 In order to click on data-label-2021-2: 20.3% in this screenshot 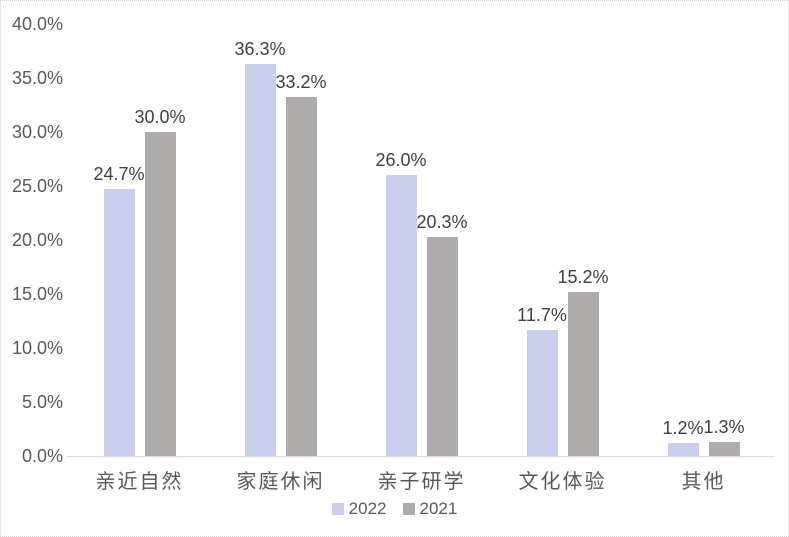, I will do `click(442, 221)`.